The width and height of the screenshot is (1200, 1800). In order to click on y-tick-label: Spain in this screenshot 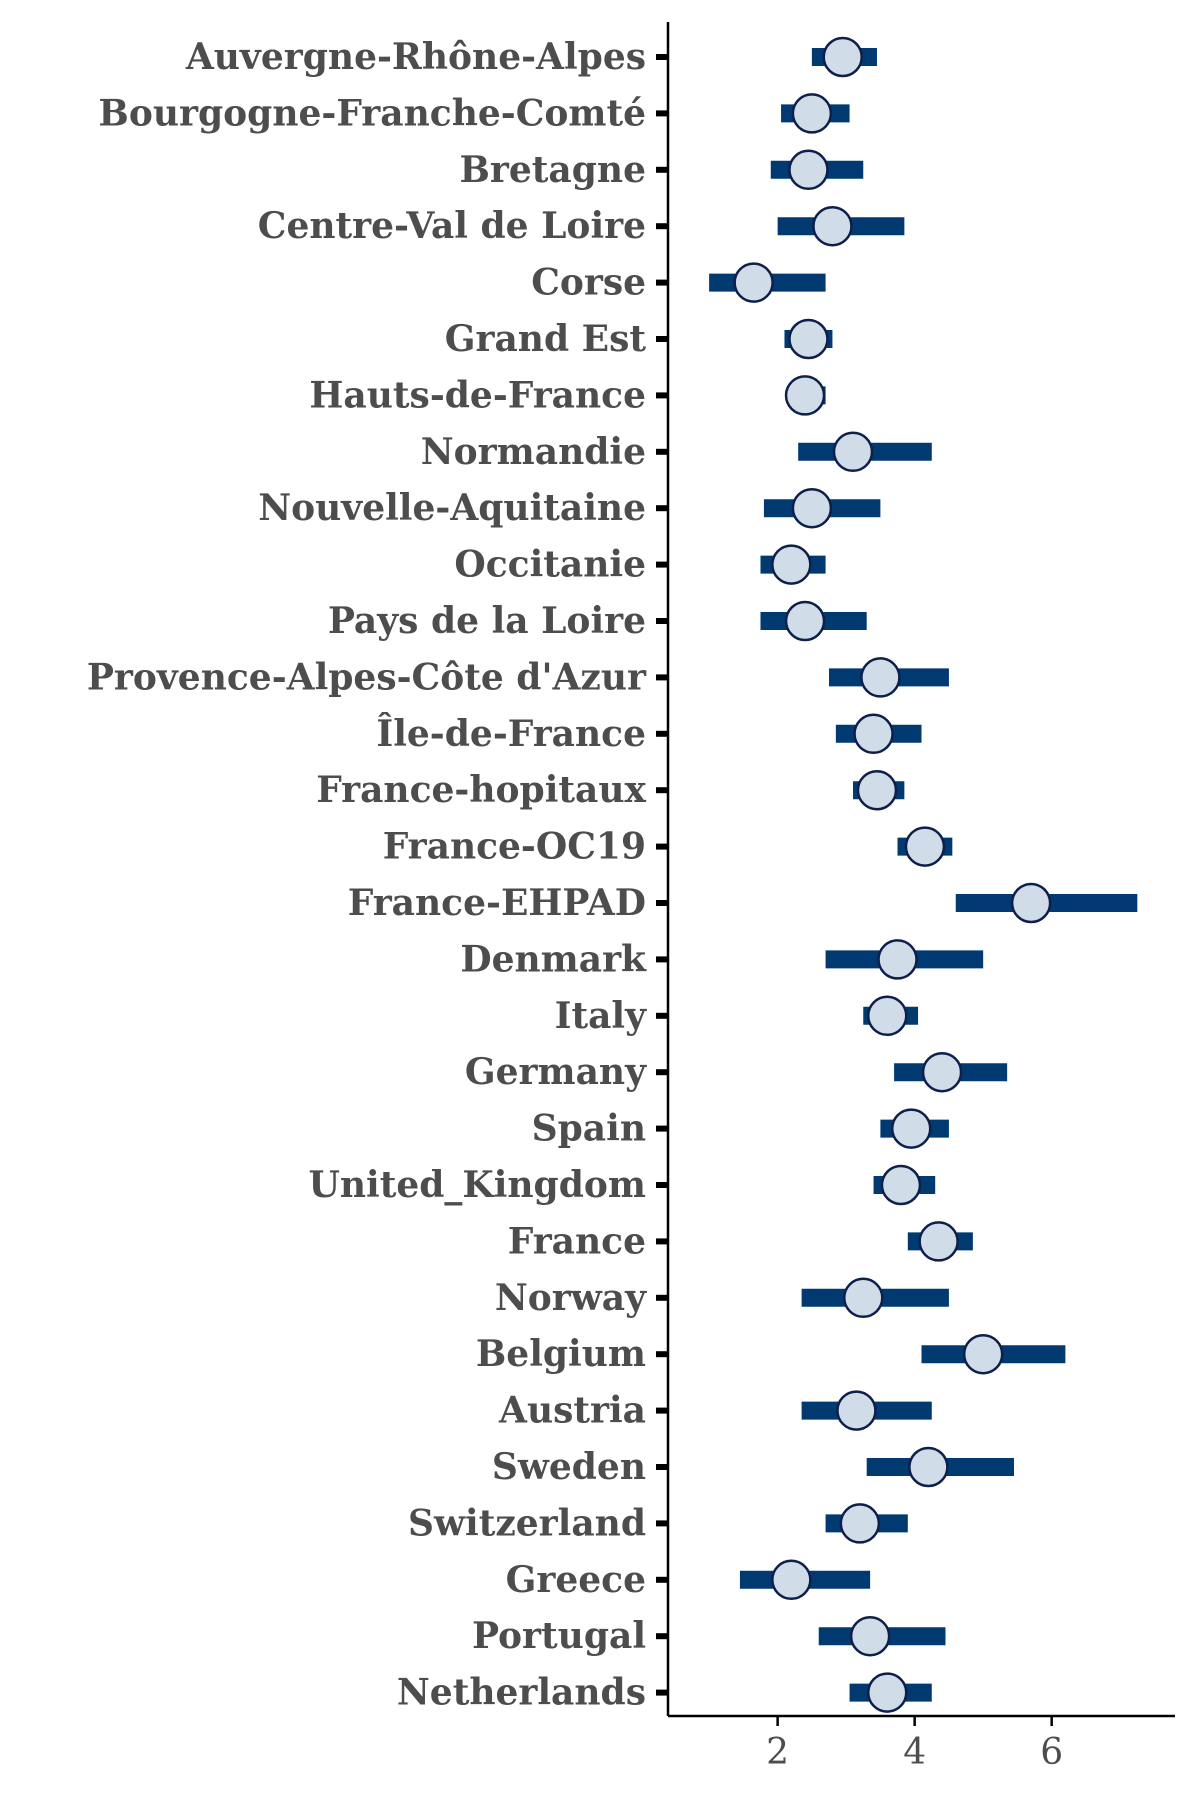, I will do `click(589, 1129)`.